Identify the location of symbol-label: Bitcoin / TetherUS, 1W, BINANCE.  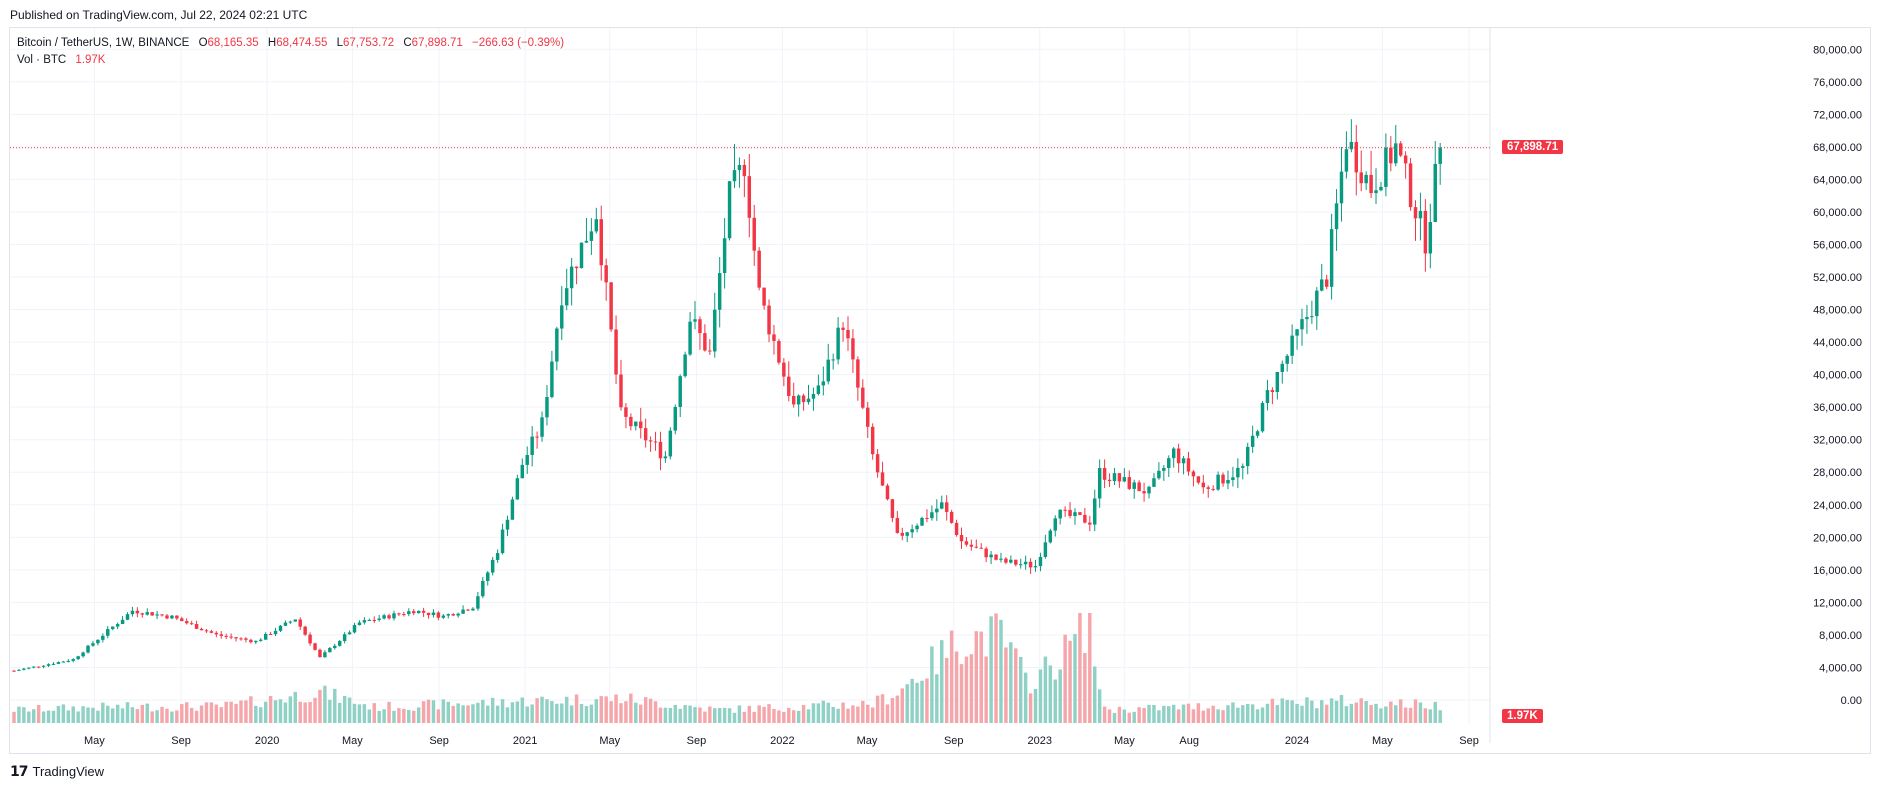
(103, 43).